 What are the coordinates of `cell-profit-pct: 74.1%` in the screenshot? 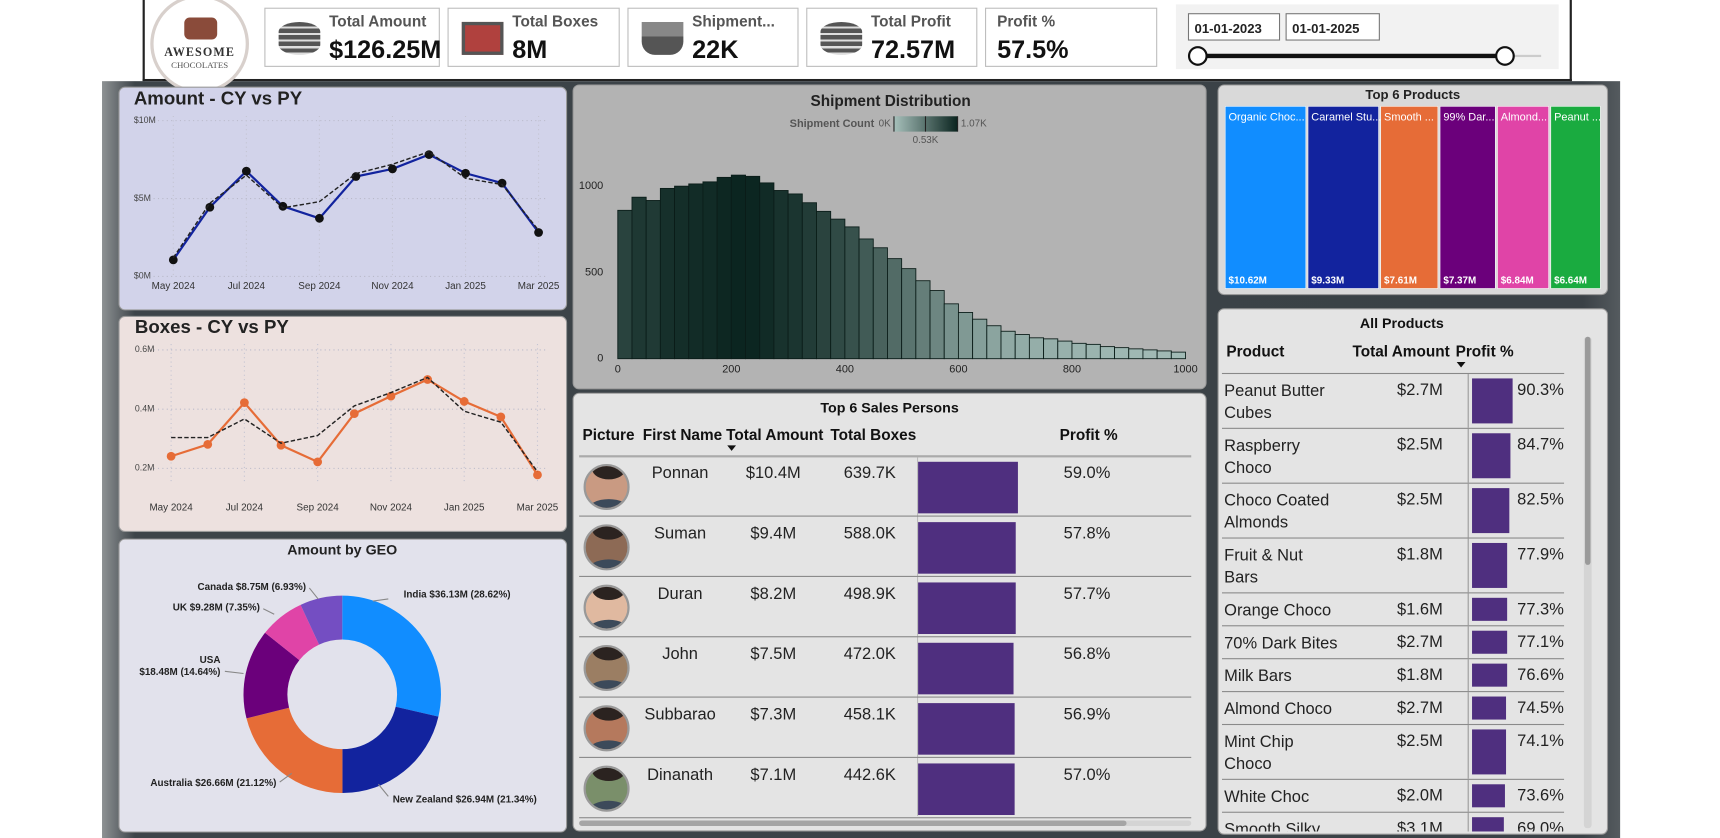 It's located at (1540, 741).